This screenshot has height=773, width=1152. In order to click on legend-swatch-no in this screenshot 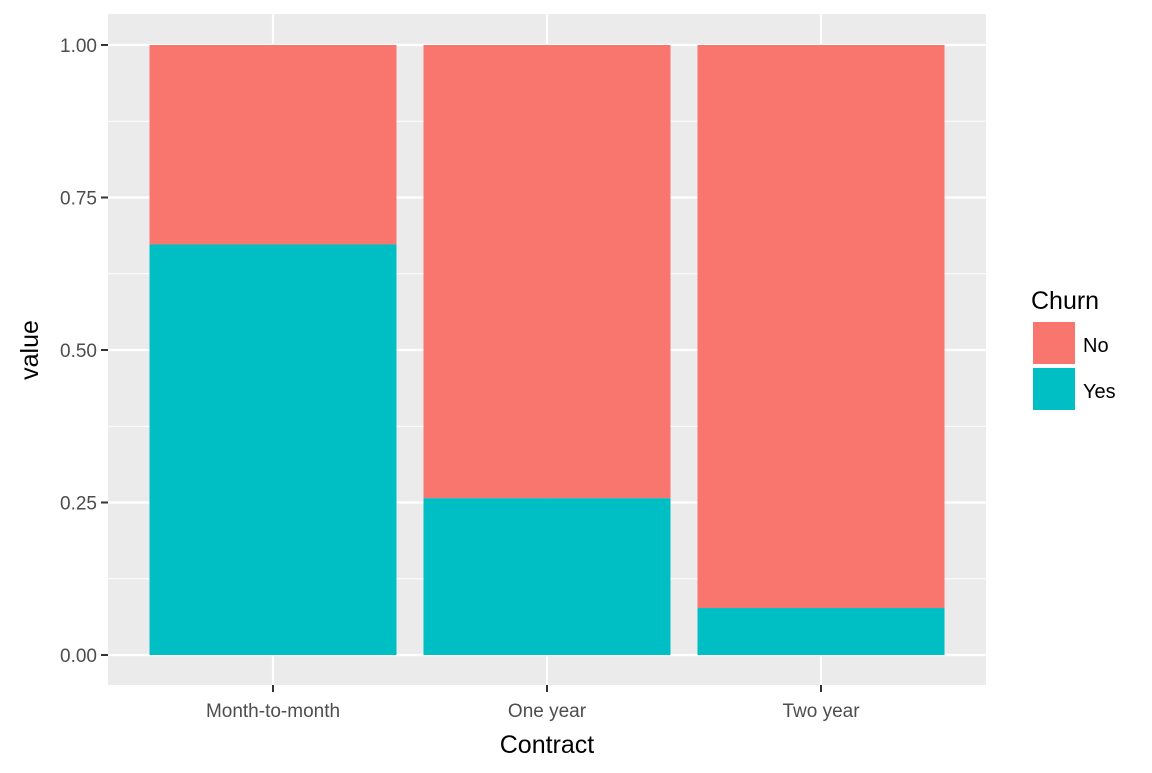, I will do `click(1054, 343)`.